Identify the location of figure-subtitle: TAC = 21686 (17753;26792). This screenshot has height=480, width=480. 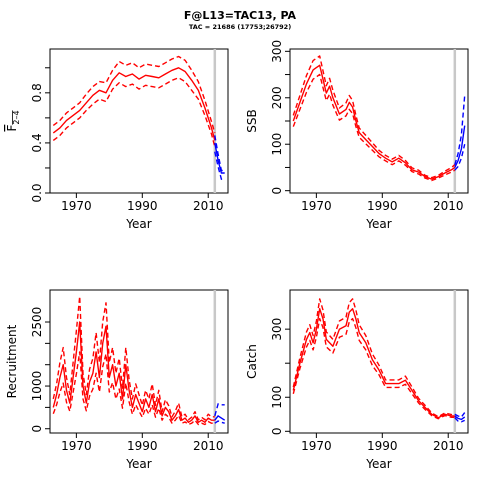
(240, 27).